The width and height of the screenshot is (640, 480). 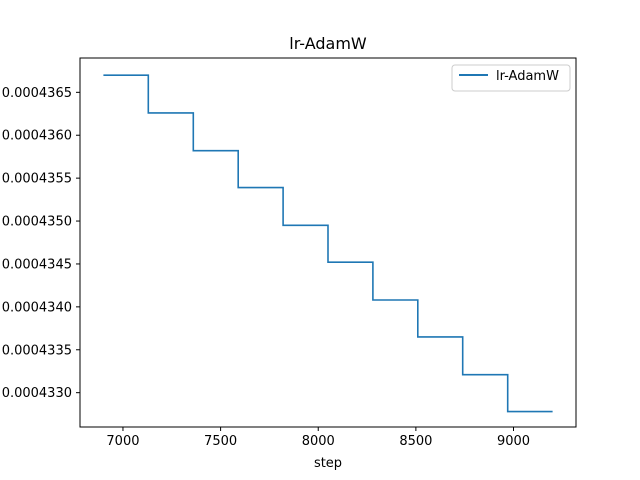 I want to click on x-tick-label: 7500, so click(x=220, y=441).